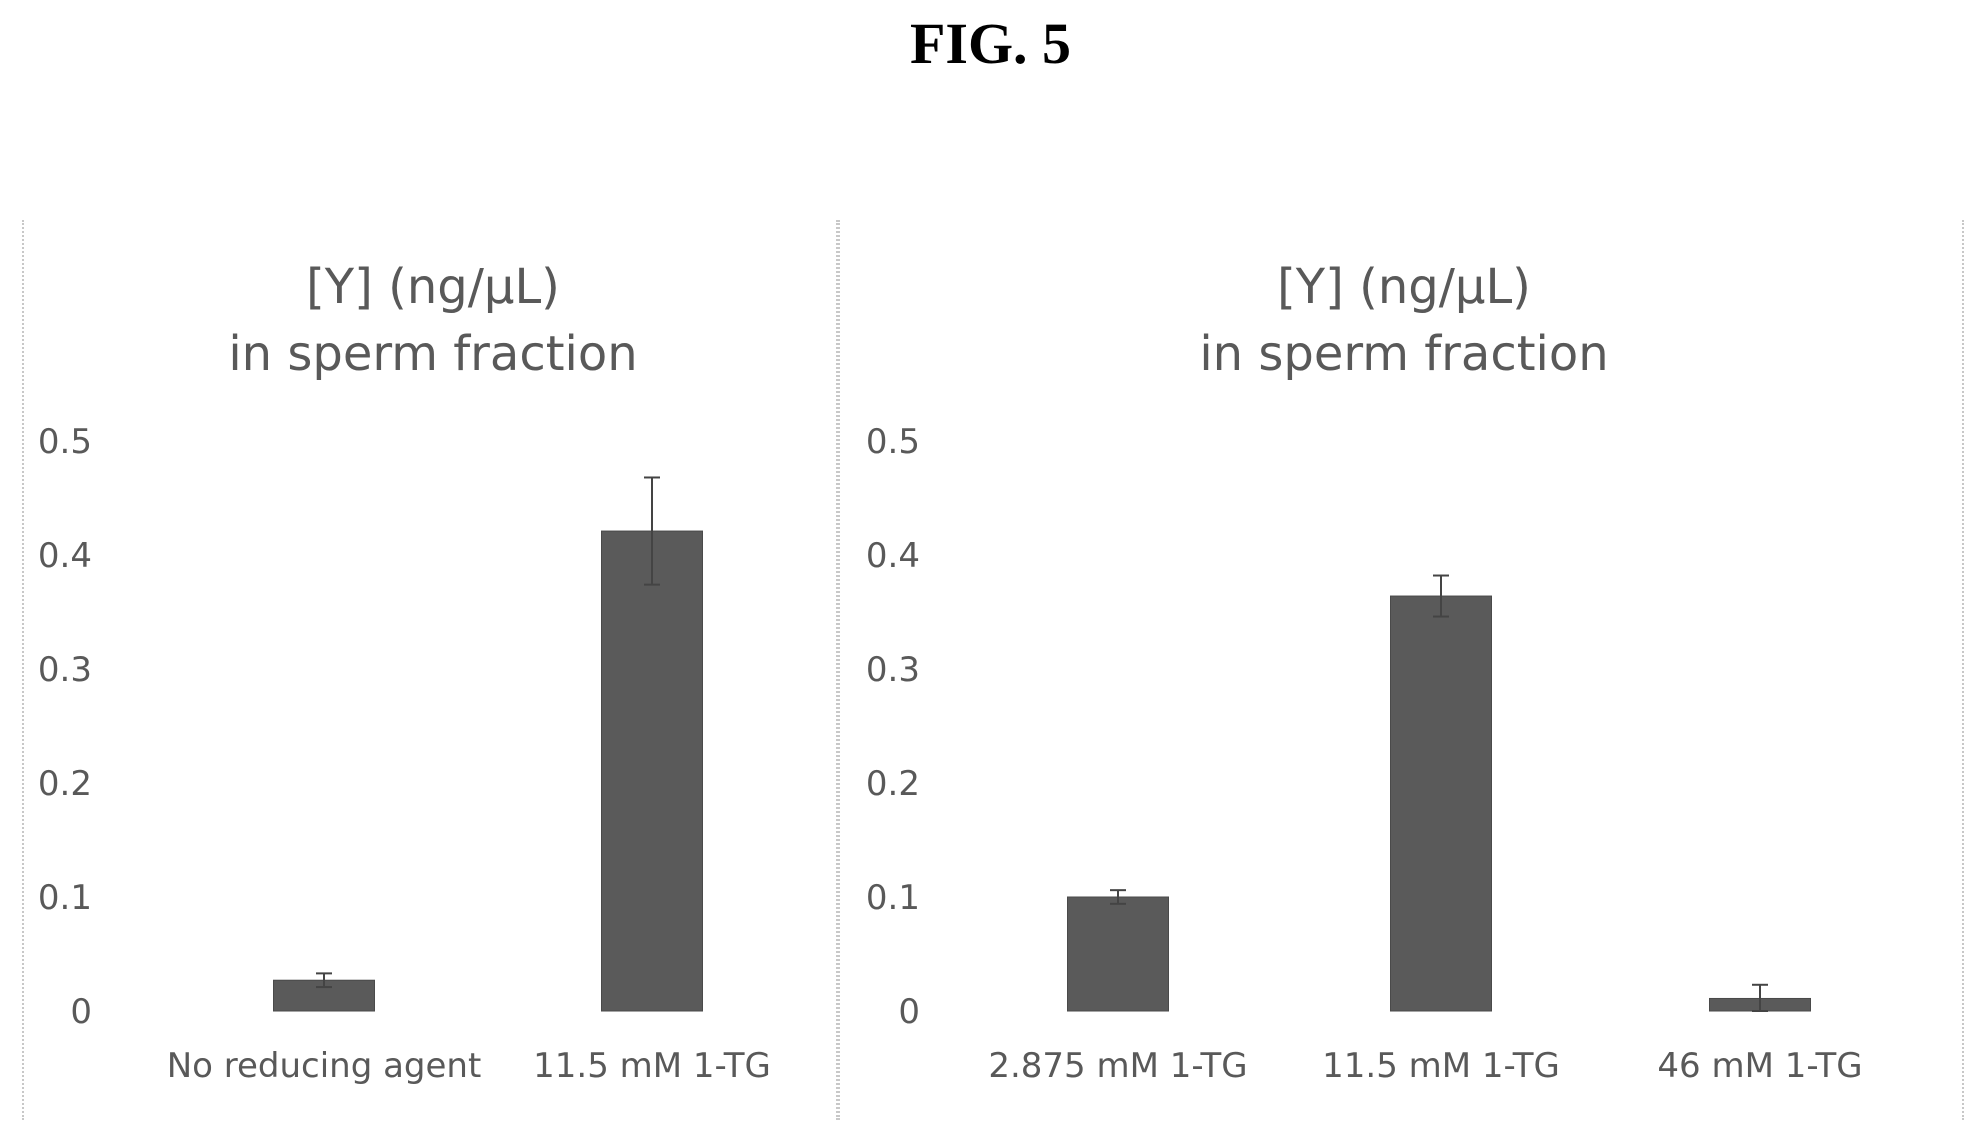  I want to click on category-label: 2.875 mM 1-TG, so click(1117, 1066).